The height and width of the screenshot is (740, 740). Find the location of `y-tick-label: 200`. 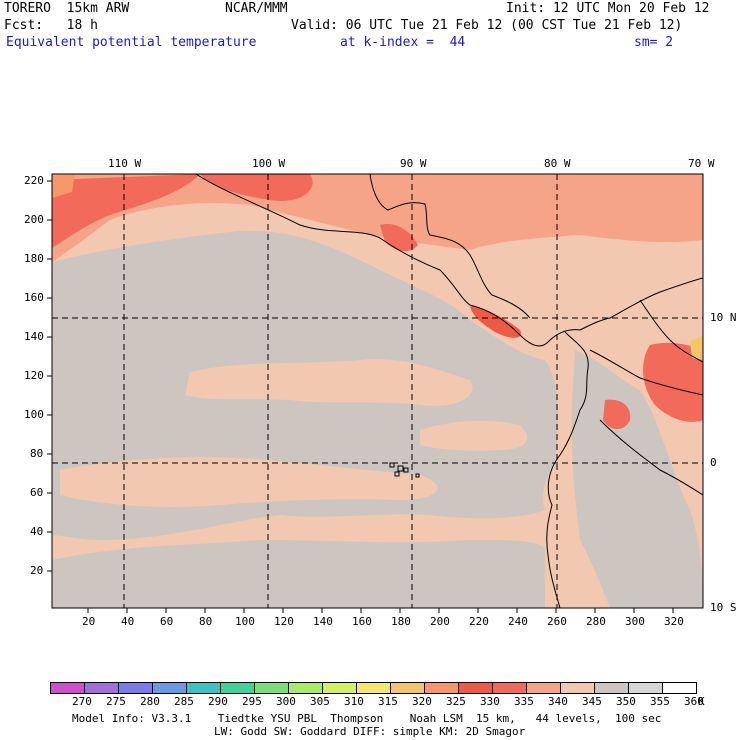

y-tick-label: 200 is located at coordinates (34, 219).